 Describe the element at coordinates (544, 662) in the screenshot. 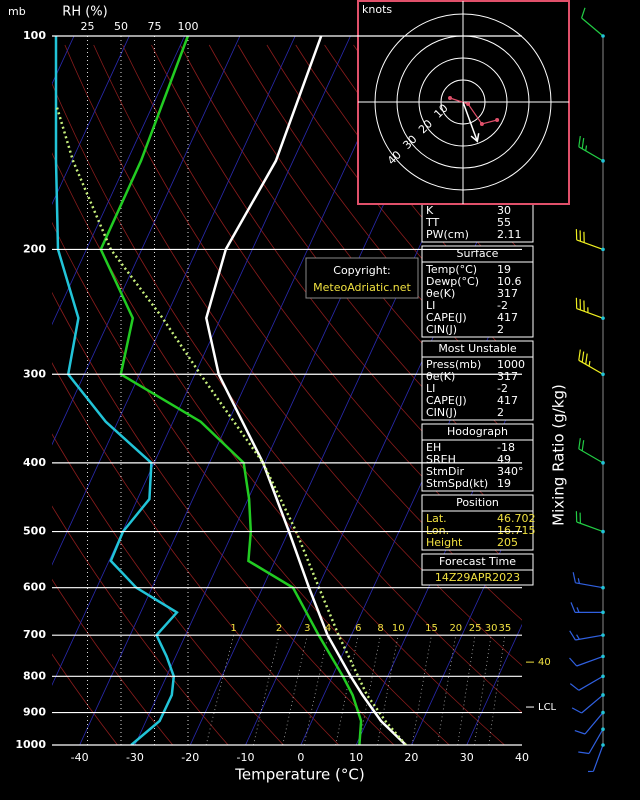

I see `annotation: 40` at that location.